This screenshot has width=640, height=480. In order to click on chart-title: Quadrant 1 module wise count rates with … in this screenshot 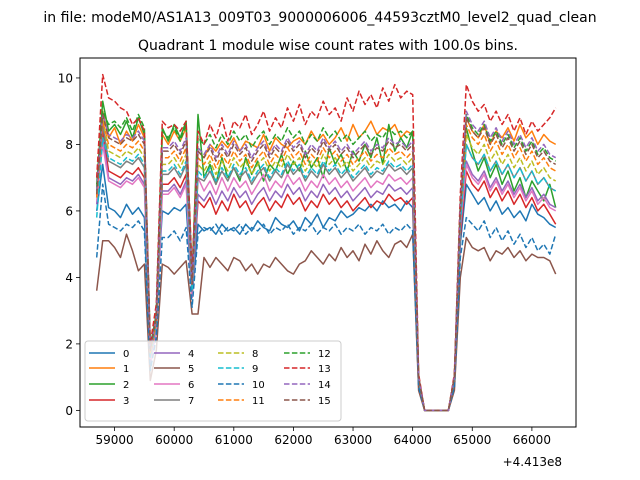, I will do `click(328, 46)`.